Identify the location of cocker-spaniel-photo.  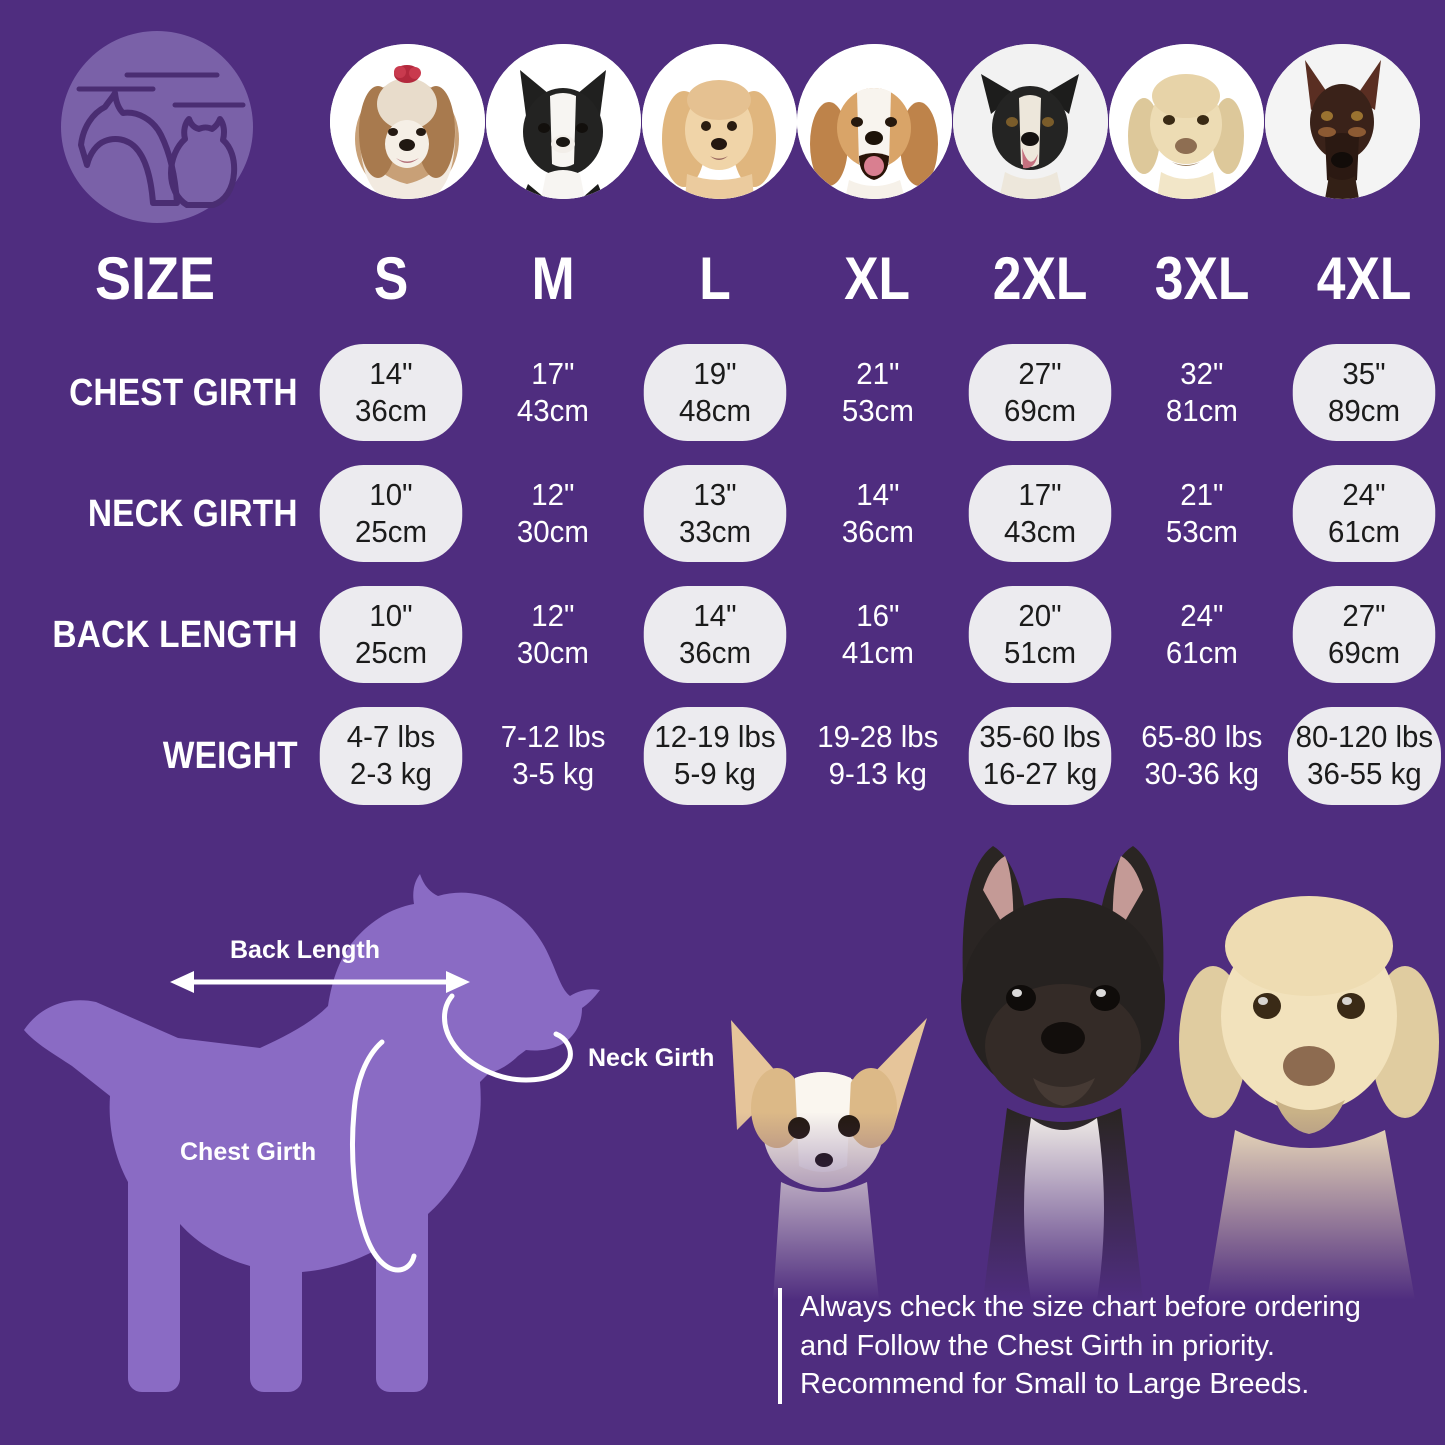
(719, 121).